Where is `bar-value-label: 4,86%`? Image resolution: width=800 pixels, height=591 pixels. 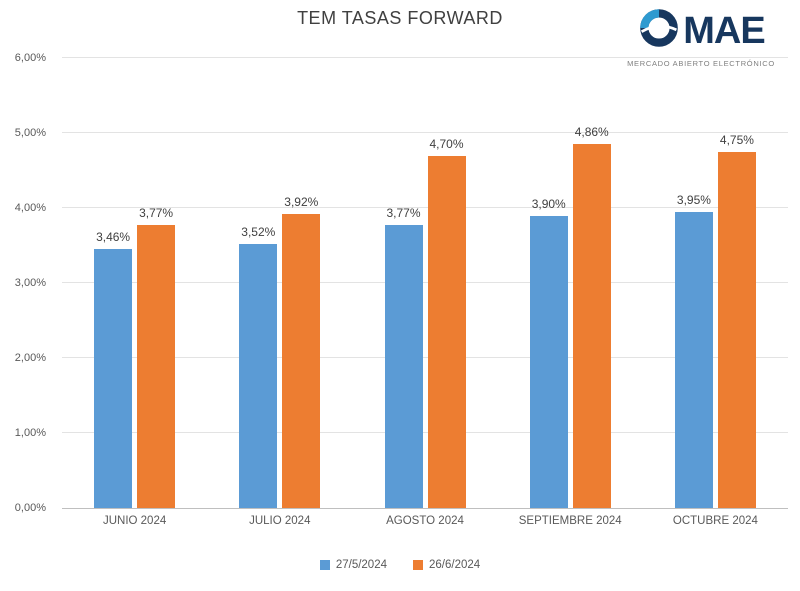 bar-value-label: 4,86% is located at coordinates (591, 131).